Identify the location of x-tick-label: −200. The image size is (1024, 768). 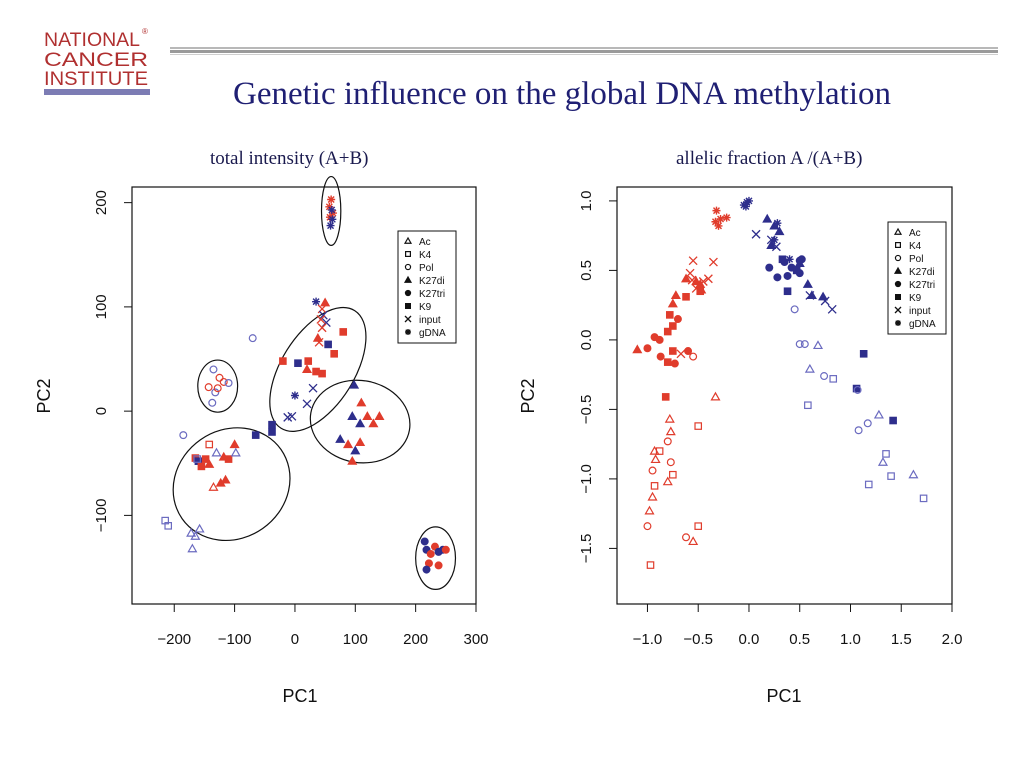
(174, 639).